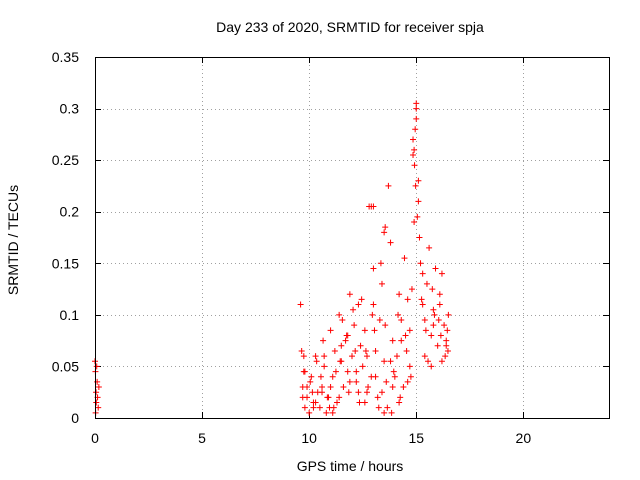 This screenshot has height=480, width=640. I want to click on y-tick-label: 0.15, so click(65, 263).